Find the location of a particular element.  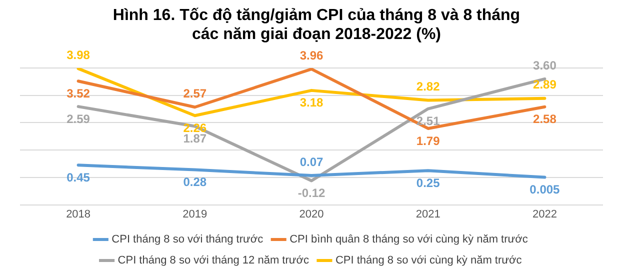

data-label: 2.57 is located at coordinates (195, 93).